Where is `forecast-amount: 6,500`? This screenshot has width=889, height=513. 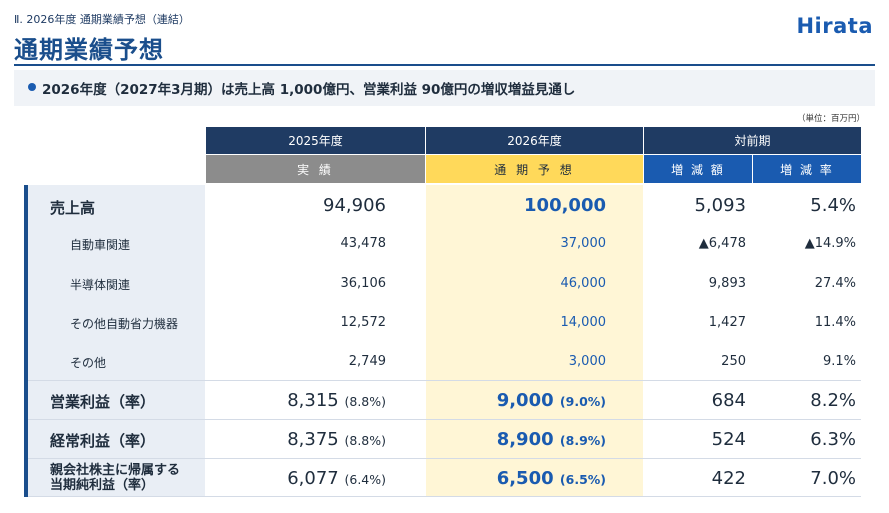 forecast-amount: 6,500 is located at coordinates (525, 478).